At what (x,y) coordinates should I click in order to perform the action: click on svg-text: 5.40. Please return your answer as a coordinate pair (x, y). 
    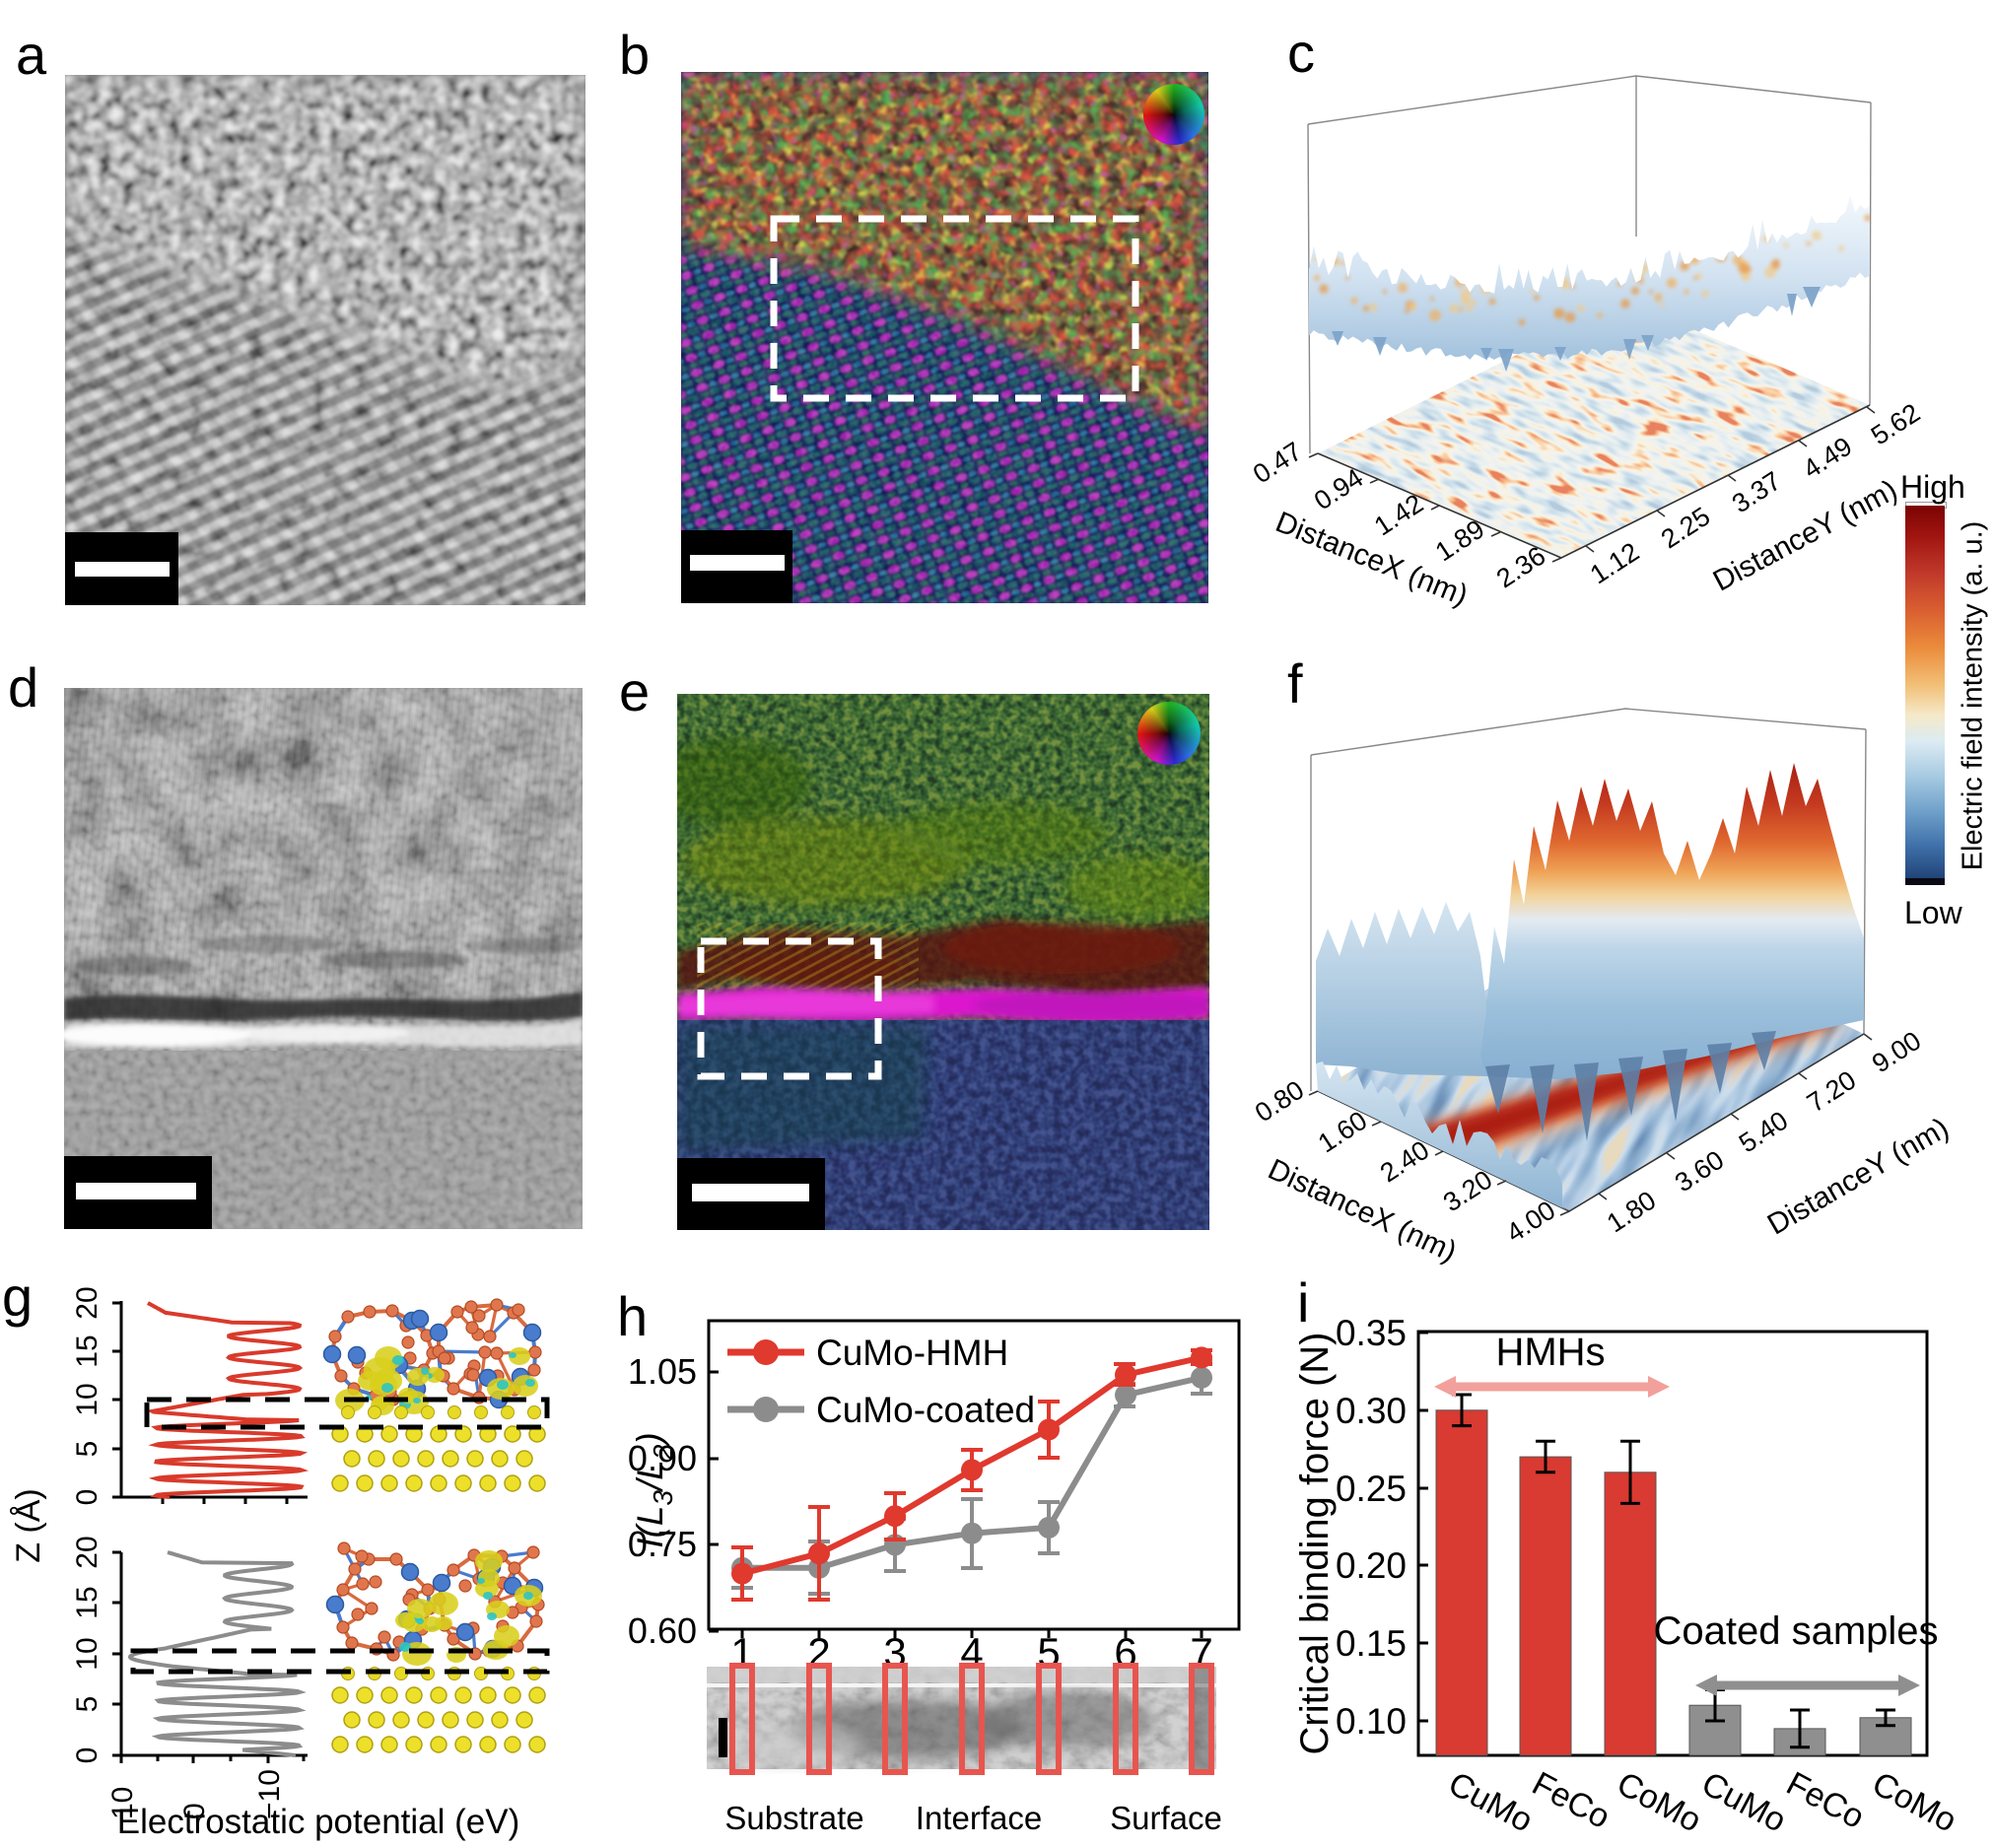
    Looking at the image, I should click on (1764, 1132).